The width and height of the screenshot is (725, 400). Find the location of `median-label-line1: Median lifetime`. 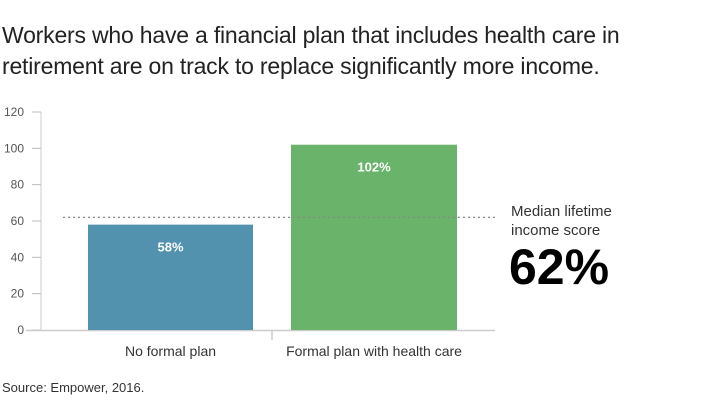

median-label-line1: Median lifetime is located at coordinates (561, 211).